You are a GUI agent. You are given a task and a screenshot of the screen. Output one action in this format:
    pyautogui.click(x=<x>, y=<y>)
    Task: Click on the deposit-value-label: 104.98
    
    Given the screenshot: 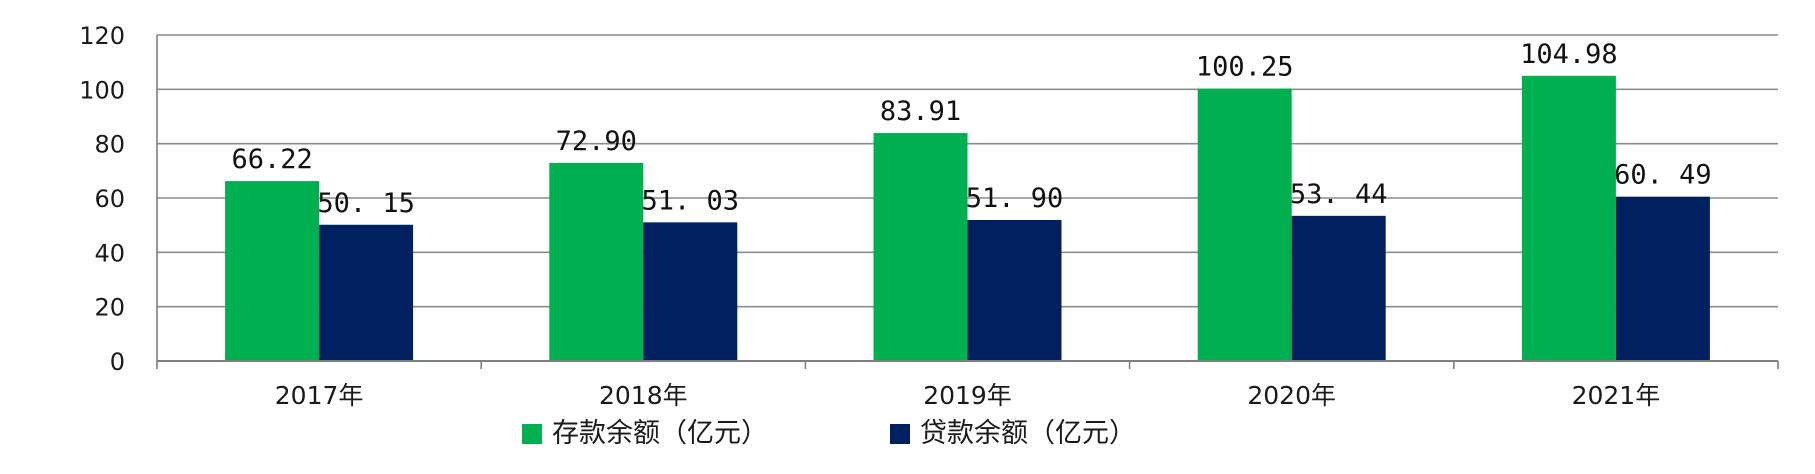 What is the action you would take?
    pyautogui.click(x=1569, y=54)
    